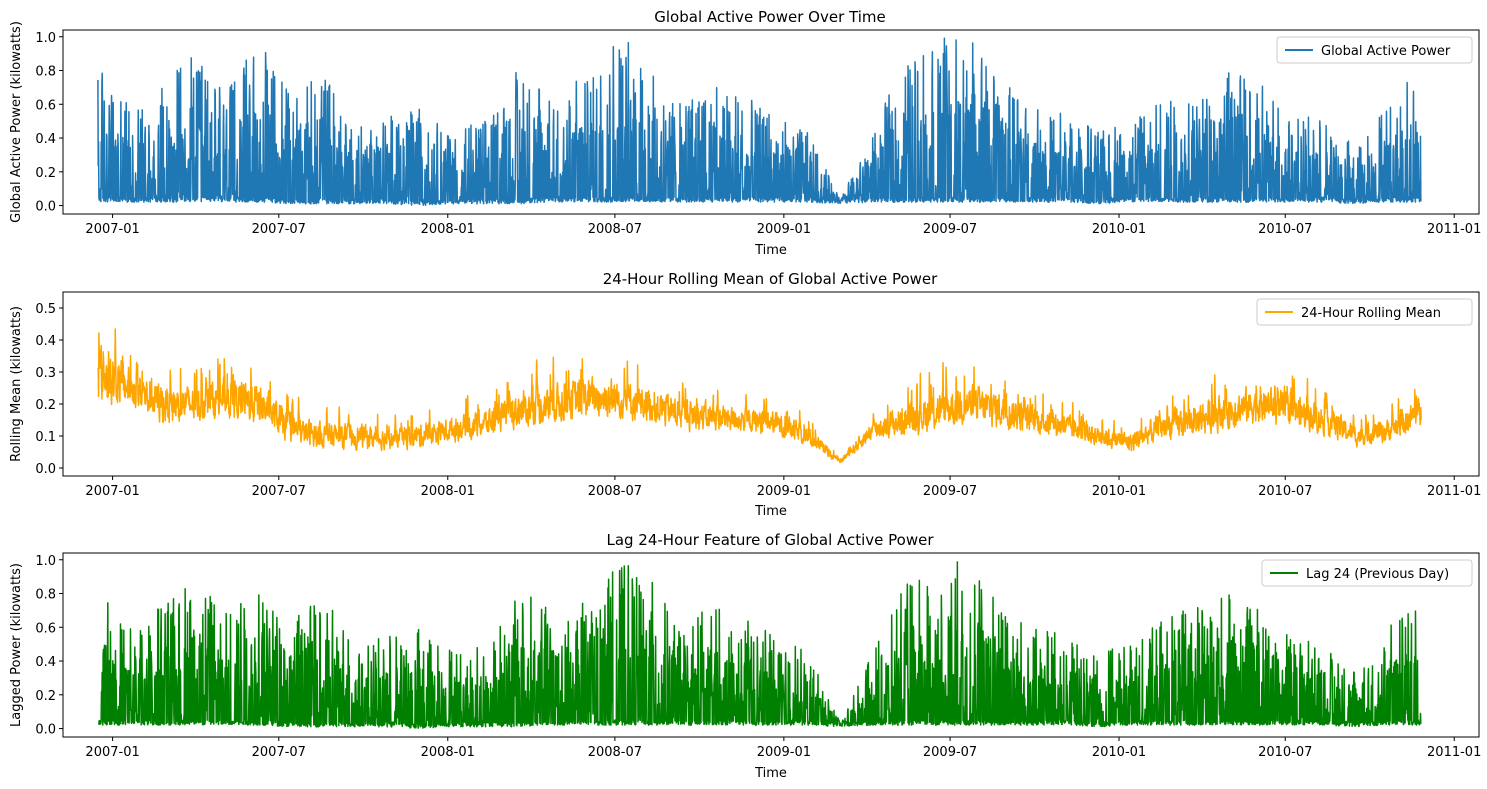 This screenshot has width=1487, height=789. What do you see at coordinates (1377, 574) in the screenshot?
I see `legend-label: Lag 24 (Previous Day)` at bounding box center [1377, 574].